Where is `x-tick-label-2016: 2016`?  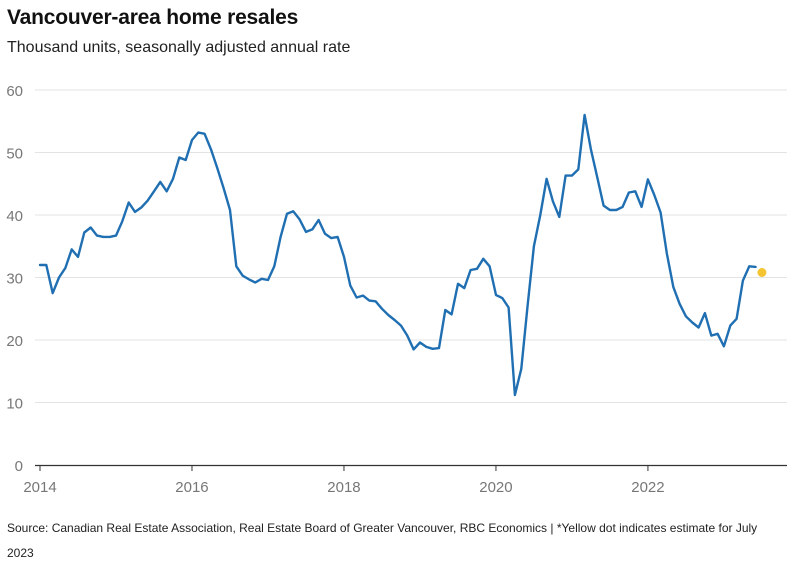 x-tick-label-2016: 2016 is located at coordinates (191, 487).